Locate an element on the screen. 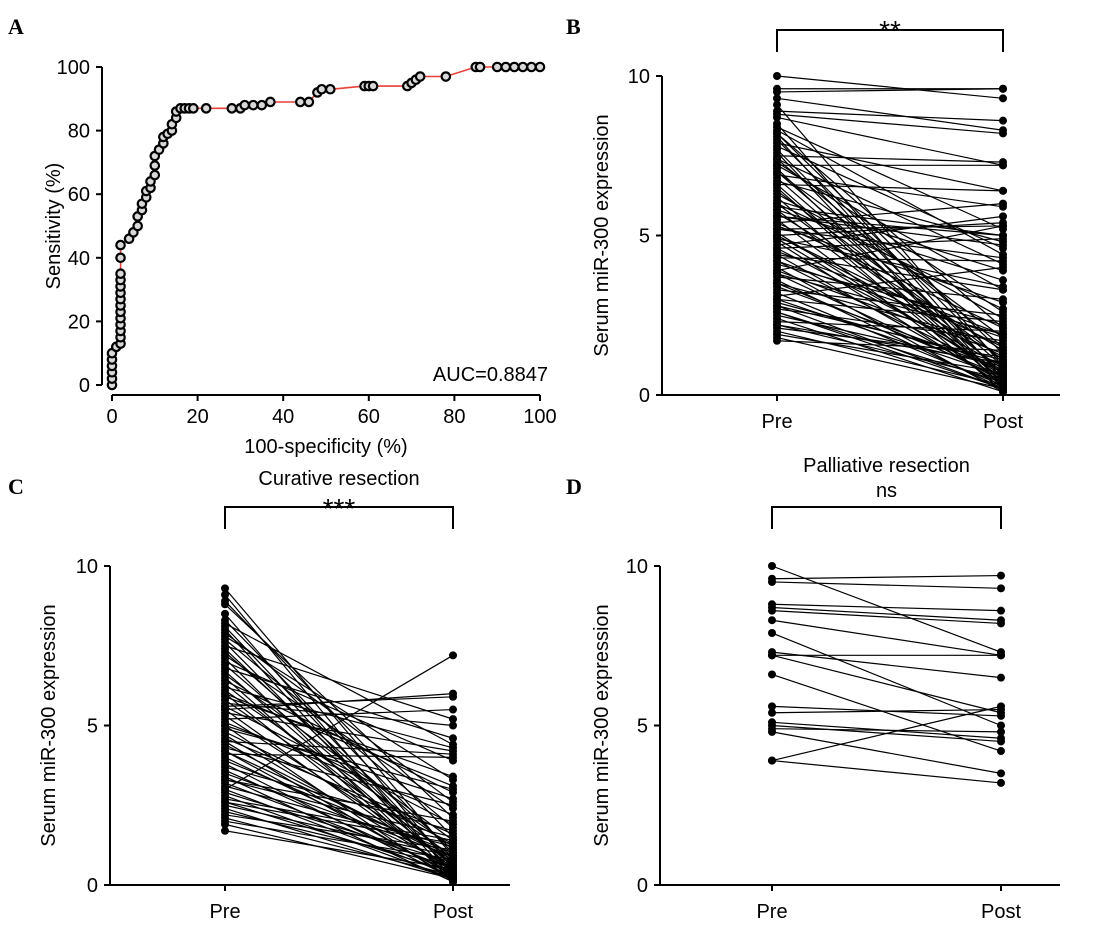 Image resolution: width=1094 pixels, height=925 pixels. panel-title: Curative resection is located at coordinates (338, 479).